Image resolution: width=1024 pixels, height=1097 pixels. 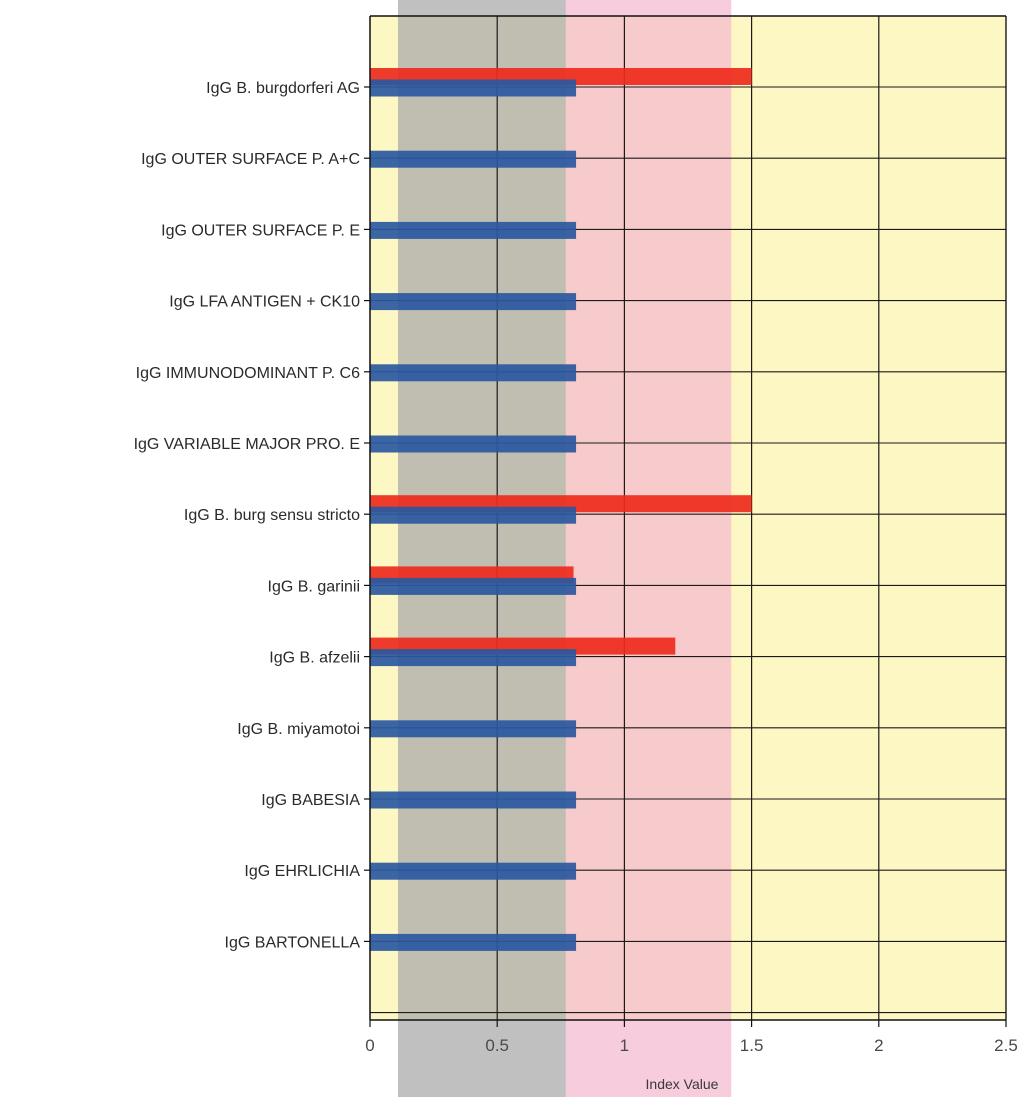 What do you see at coordinates (302, 871) in the screenshot?
I see `category-label-11: IgG EHRLICHIA` at bounding box center [302, 871].